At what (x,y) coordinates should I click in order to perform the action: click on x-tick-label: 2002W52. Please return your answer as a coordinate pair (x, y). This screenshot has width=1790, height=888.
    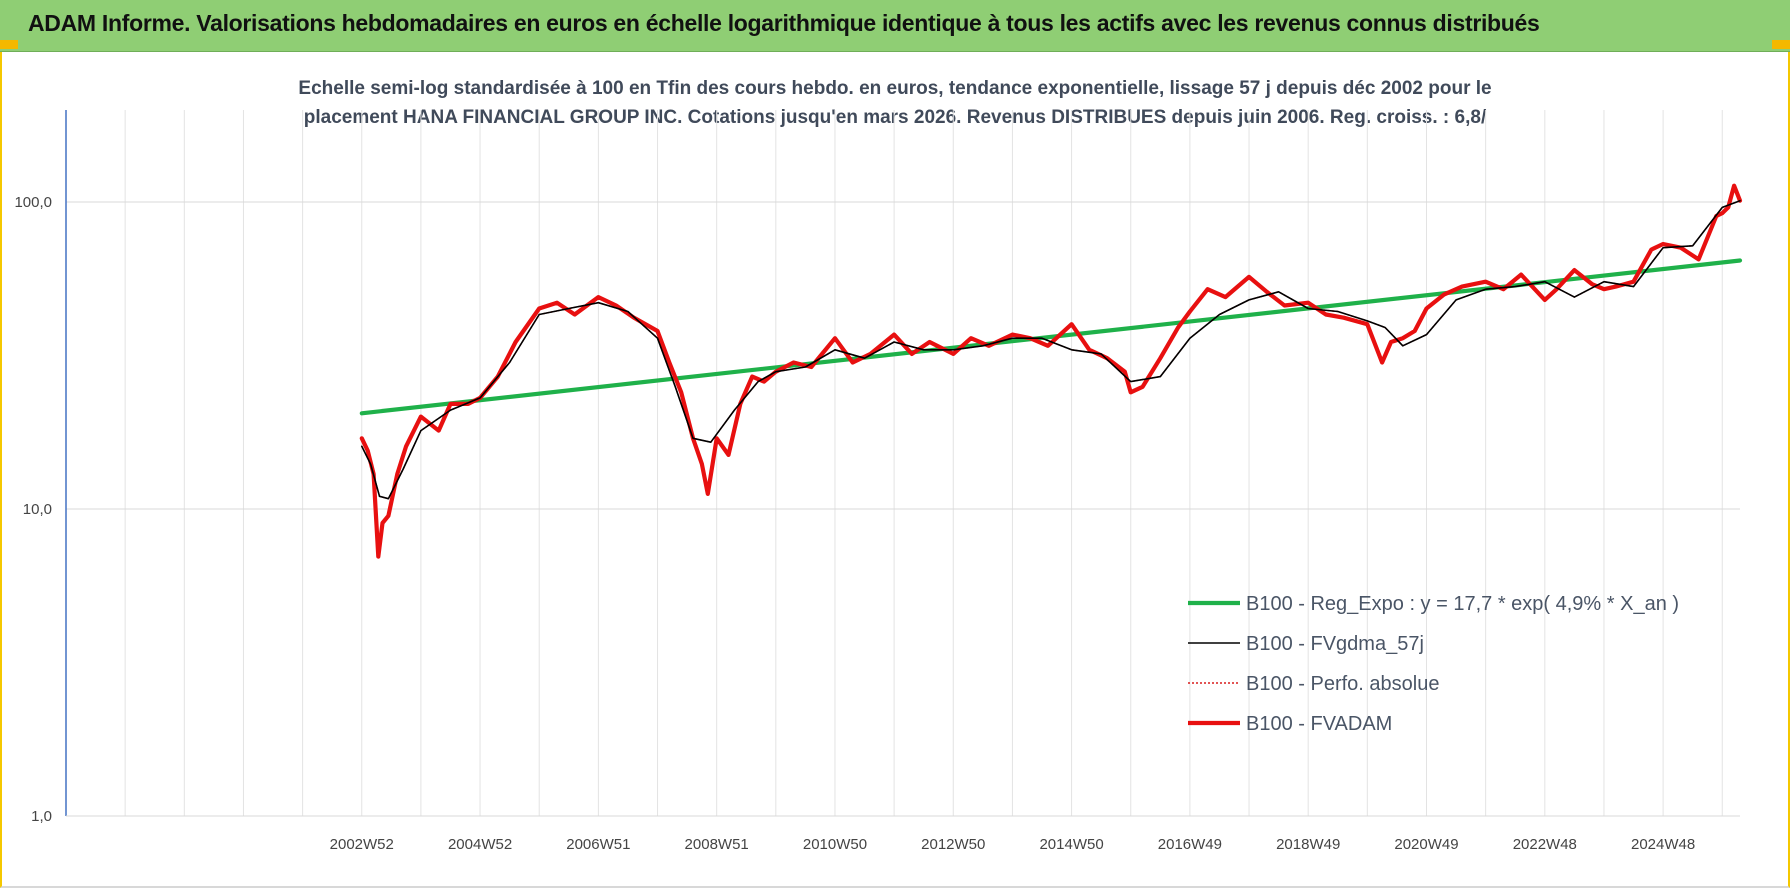
    Looking at the image, I should click on (362, 844).